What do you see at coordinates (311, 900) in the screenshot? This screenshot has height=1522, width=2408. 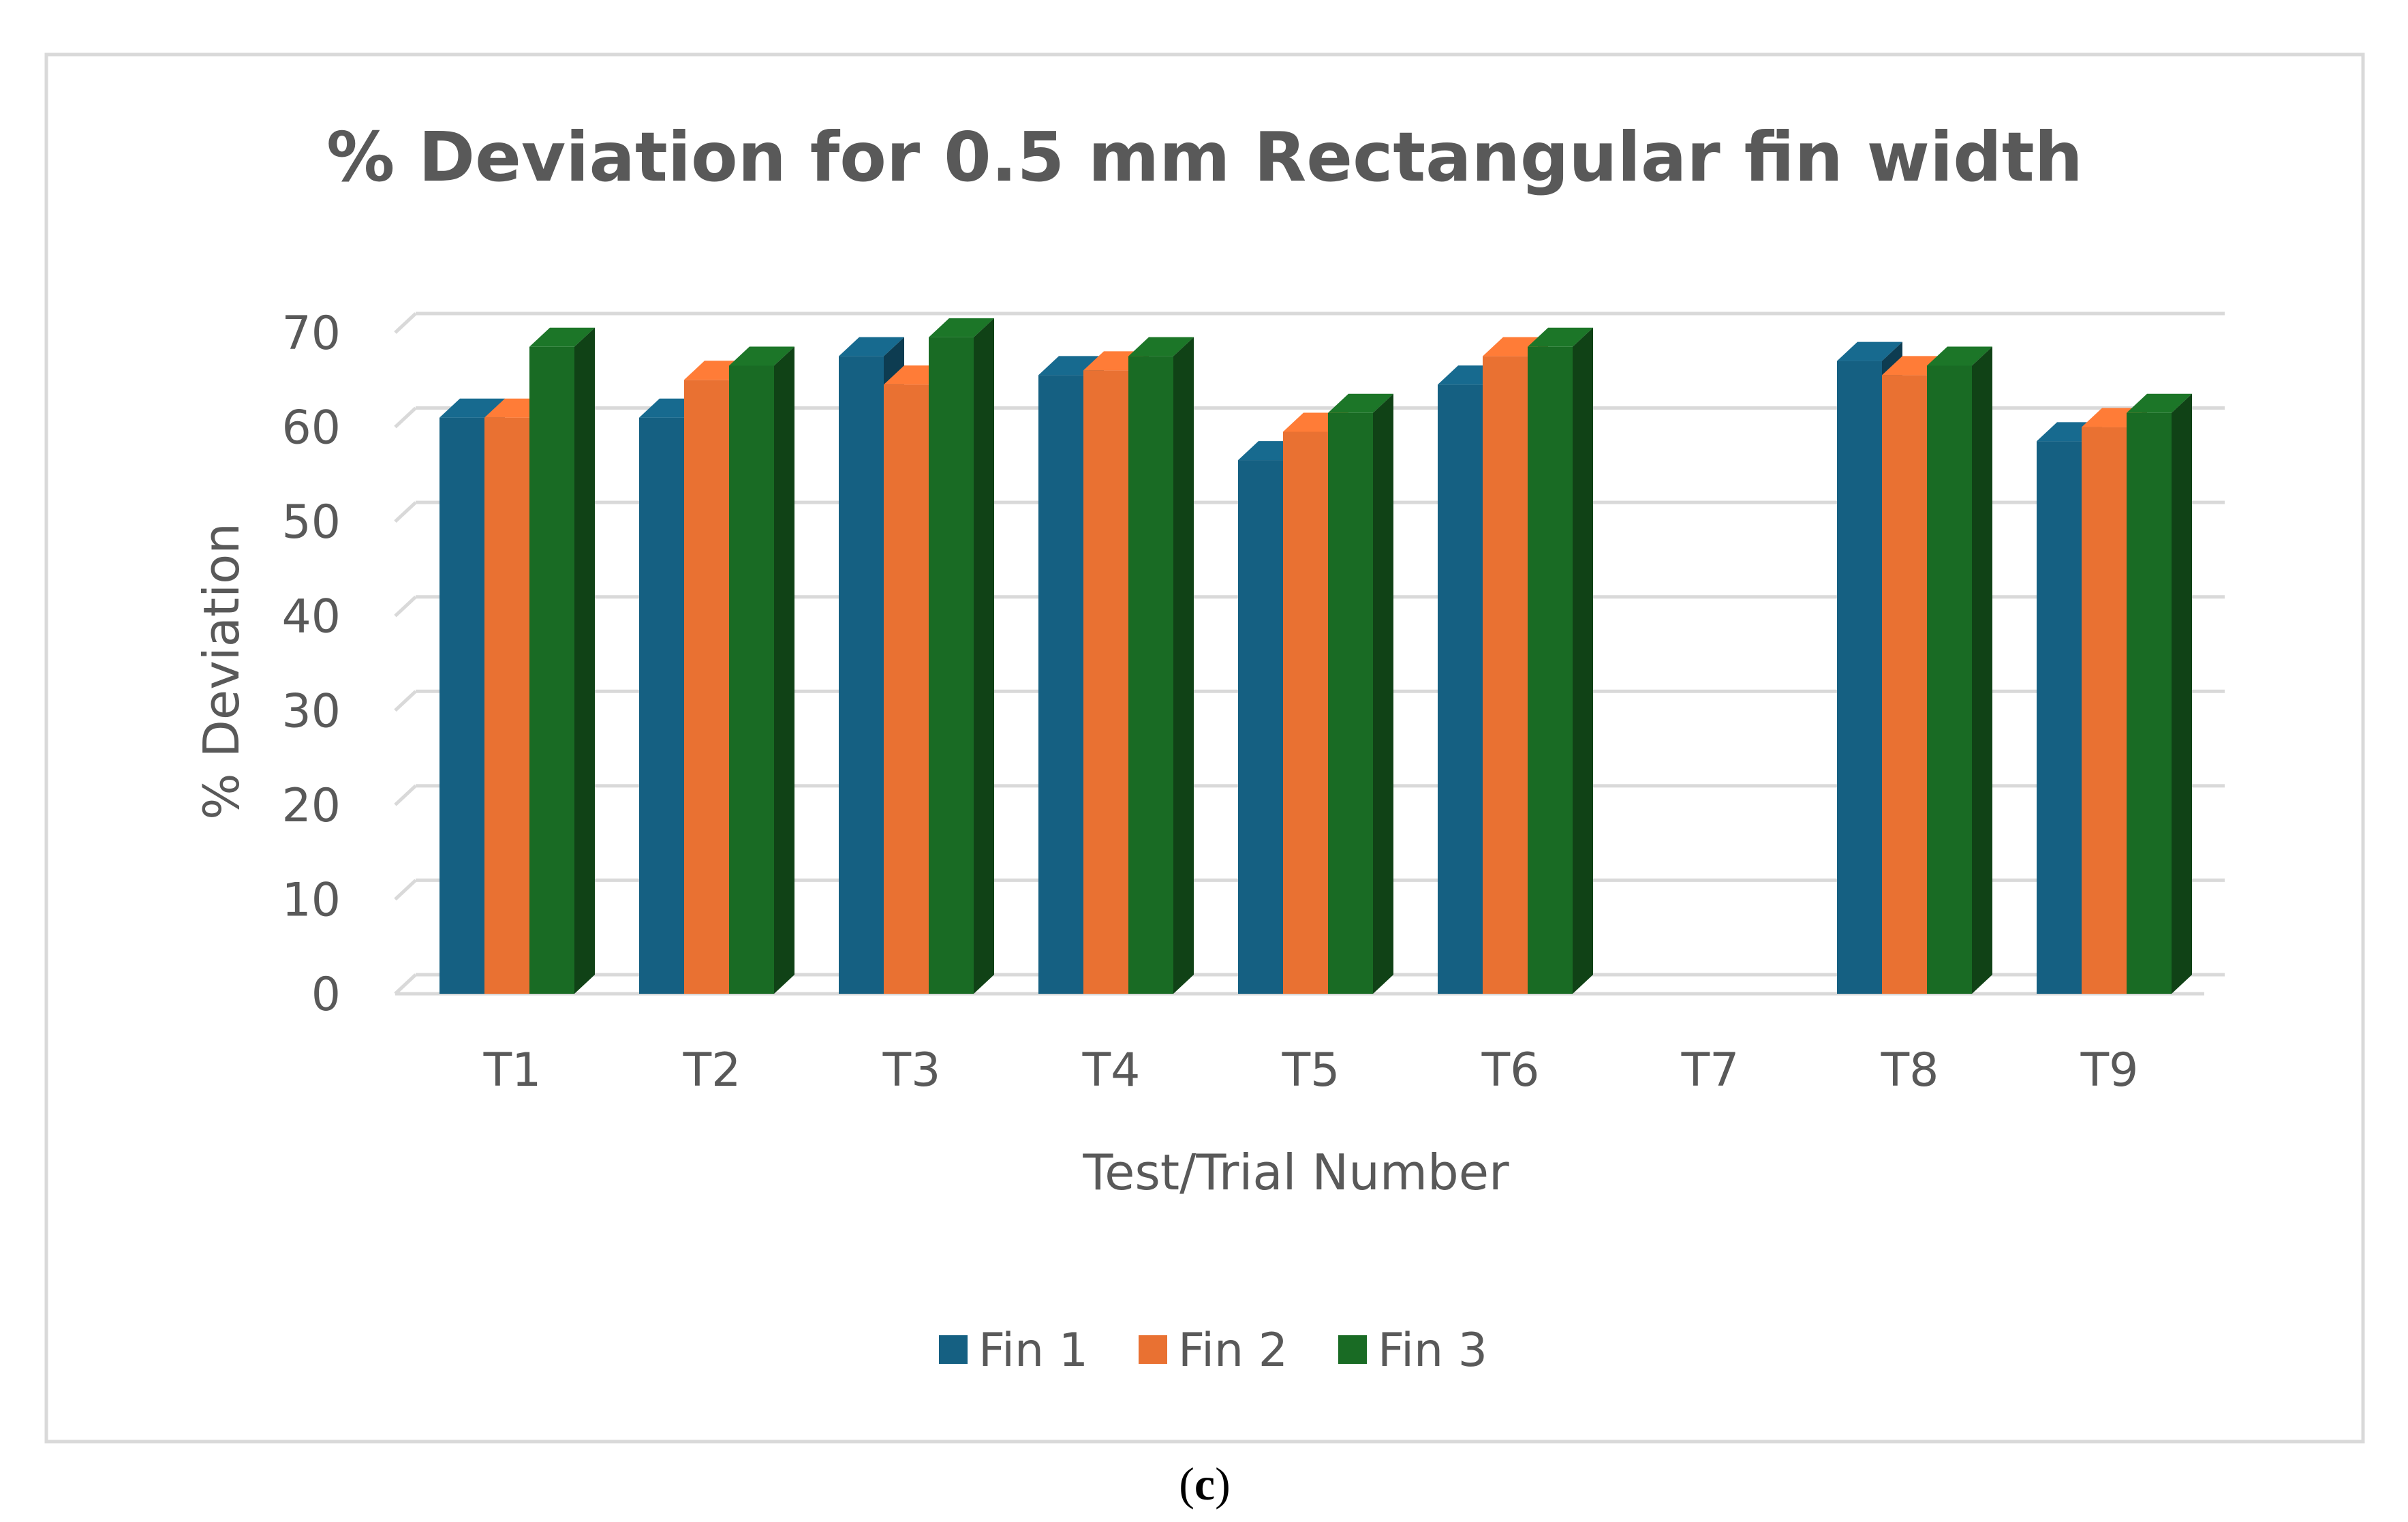 I see `y-tick-label: 10` at bounding box center [311, 900].